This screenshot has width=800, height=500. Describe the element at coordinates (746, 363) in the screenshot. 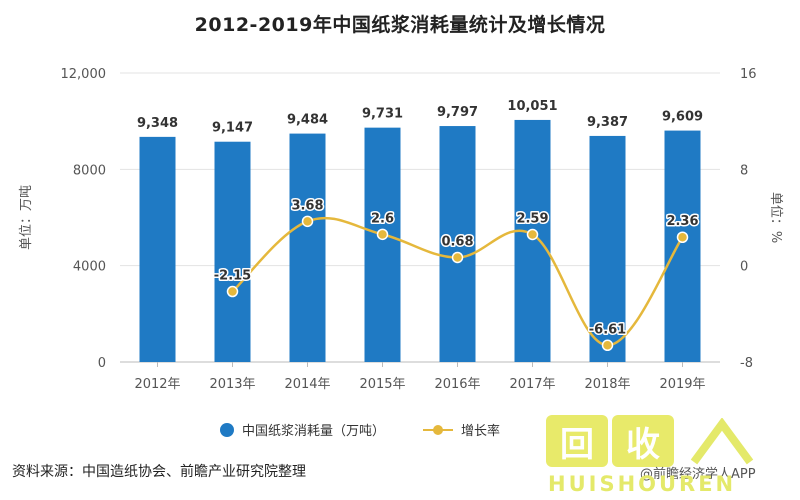

I see `y-right-tick-label: -8` at that location.